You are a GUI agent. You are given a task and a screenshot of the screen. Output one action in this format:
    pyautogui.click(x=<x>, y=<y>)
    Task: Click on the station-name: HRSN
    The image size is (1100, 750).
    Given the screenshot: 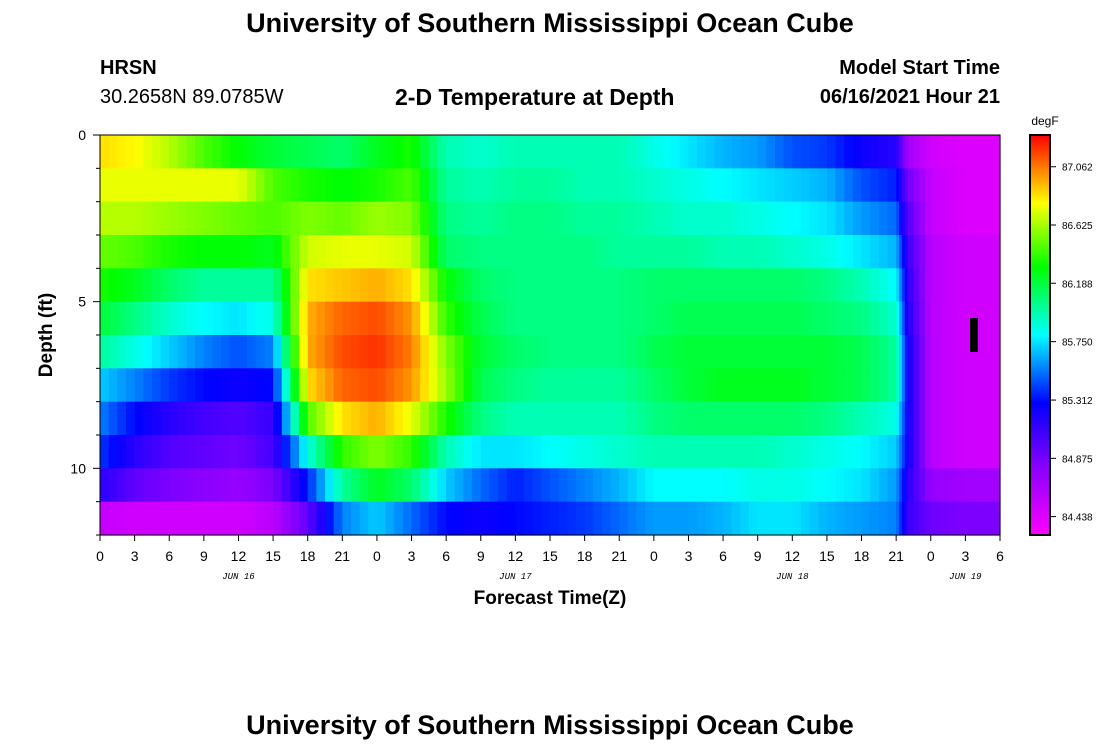 What is the action you would take?
    pyautogui.click(x=128, y=68)
    